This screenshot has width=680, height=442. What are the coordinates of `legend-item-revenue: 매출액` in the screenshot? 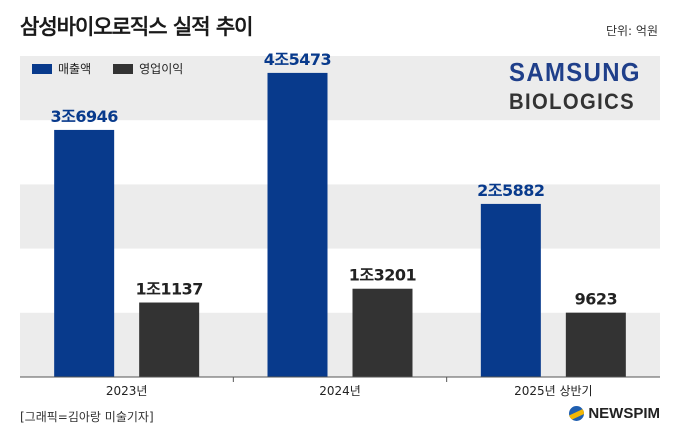 It's located at (61, 68).